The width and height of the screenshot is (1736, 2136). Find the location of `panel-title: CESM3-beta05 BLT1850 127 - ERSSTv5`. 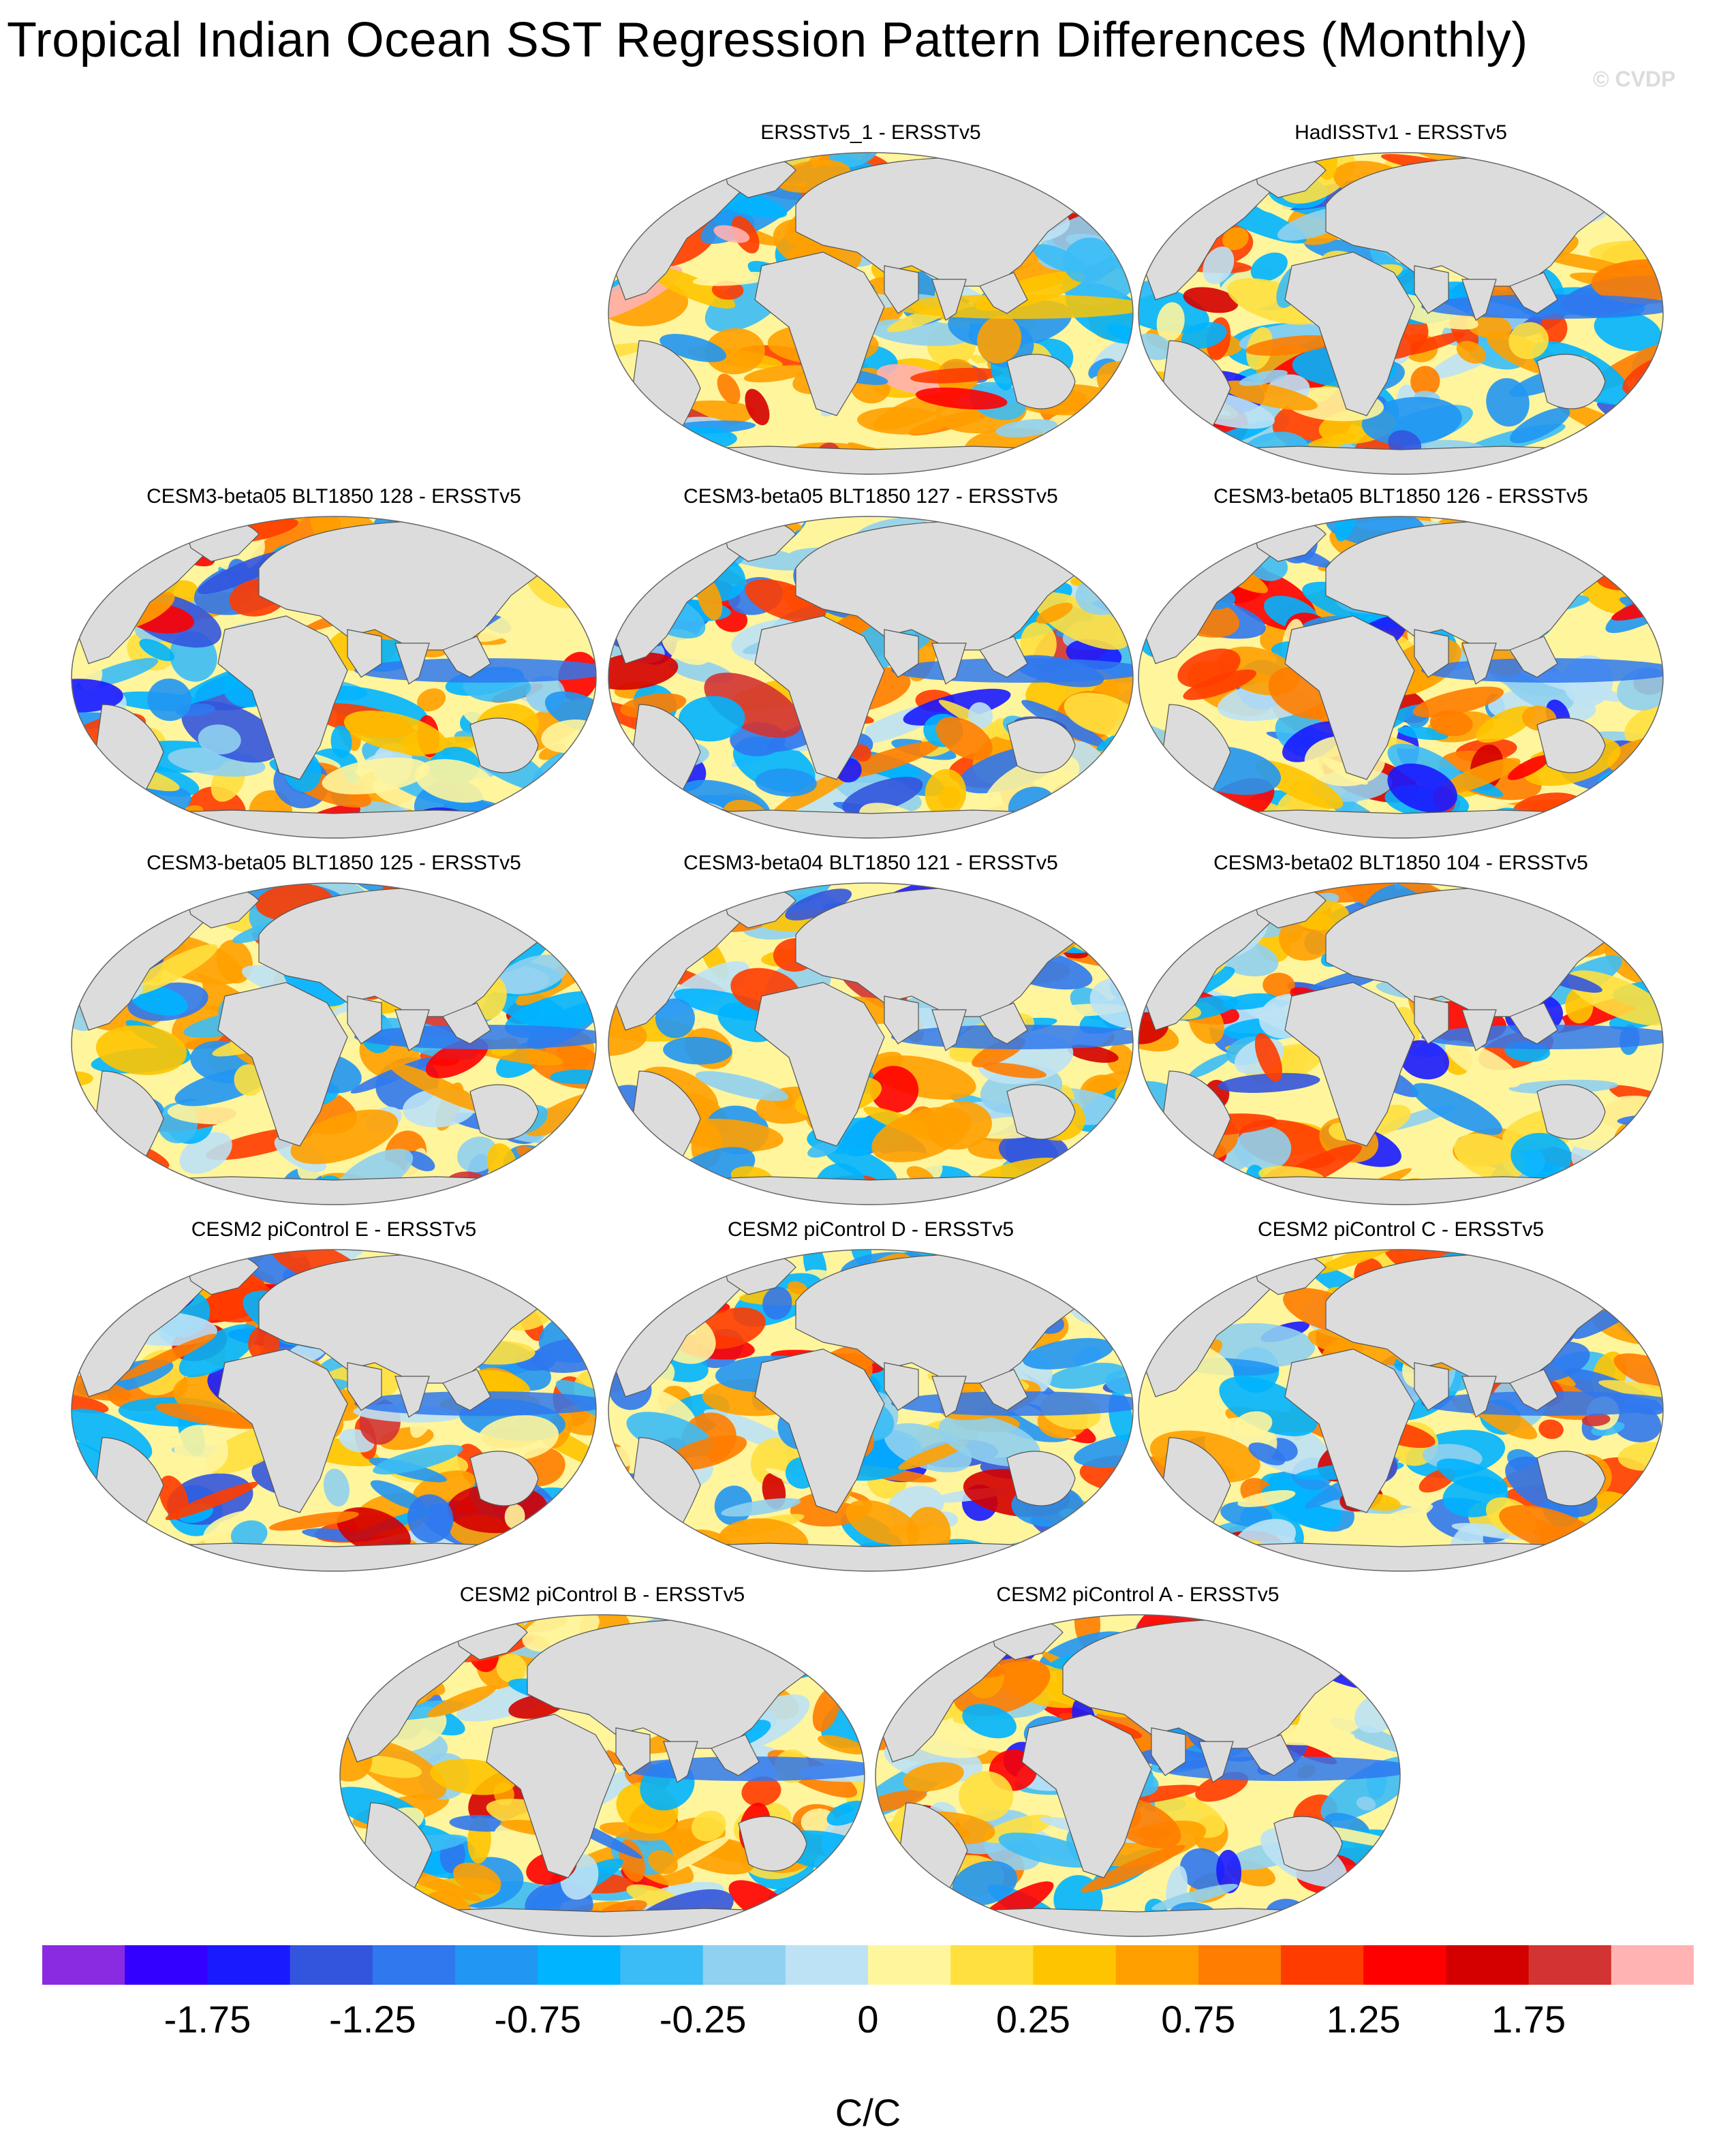

panel-title: CESM3-beta05 BLT1850 127 - ERSSTv5 is located at coordinates (871, 496).